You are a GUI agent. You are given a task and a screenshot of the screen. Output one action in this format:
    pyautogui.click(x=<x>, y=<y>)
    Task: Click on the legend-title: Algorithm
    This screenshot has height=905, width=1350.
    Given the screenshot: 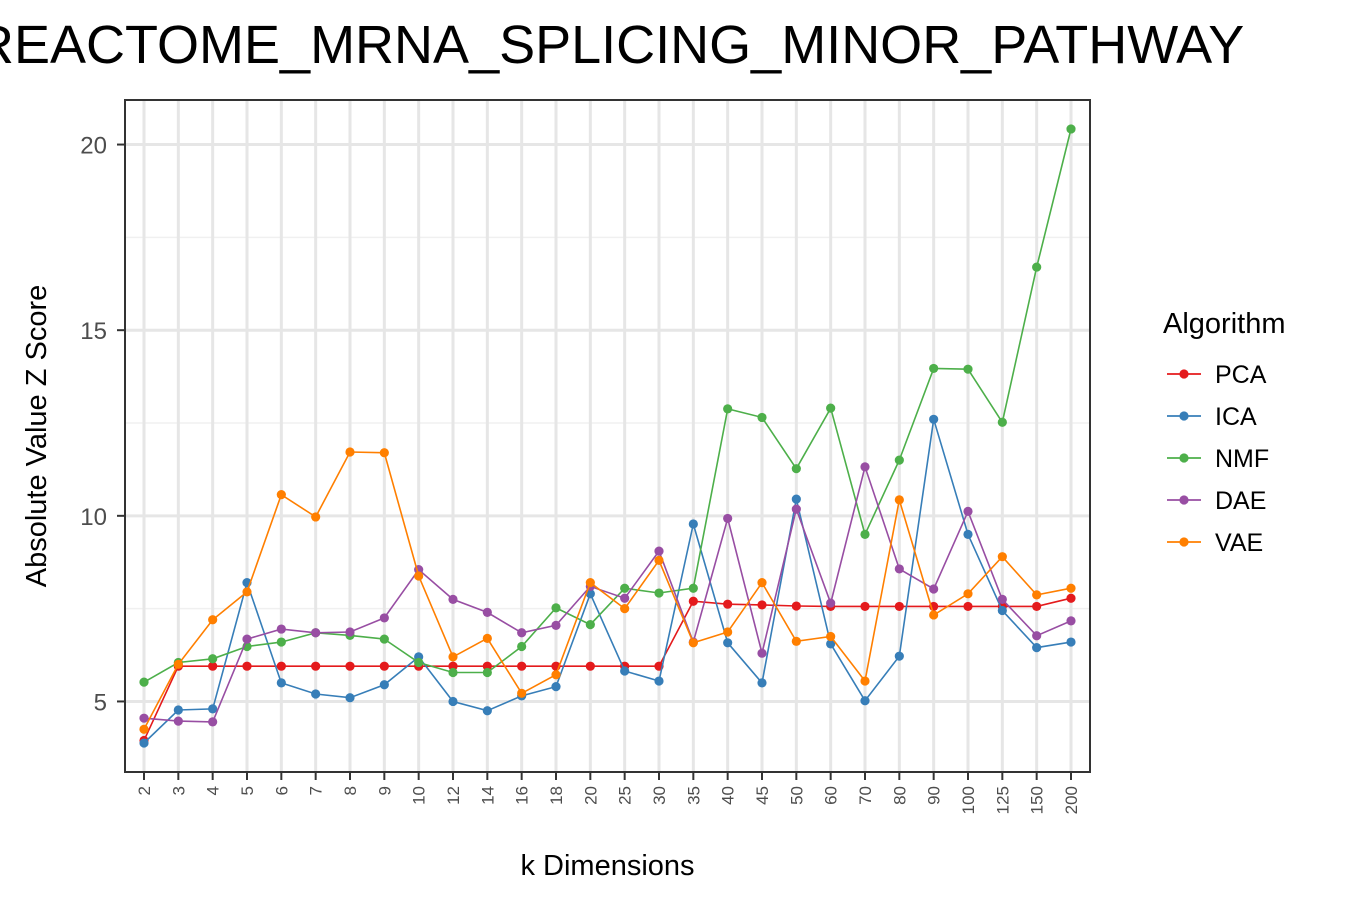 What is the action you would take?
    pyautogui.click(x=1224, y=324)
    